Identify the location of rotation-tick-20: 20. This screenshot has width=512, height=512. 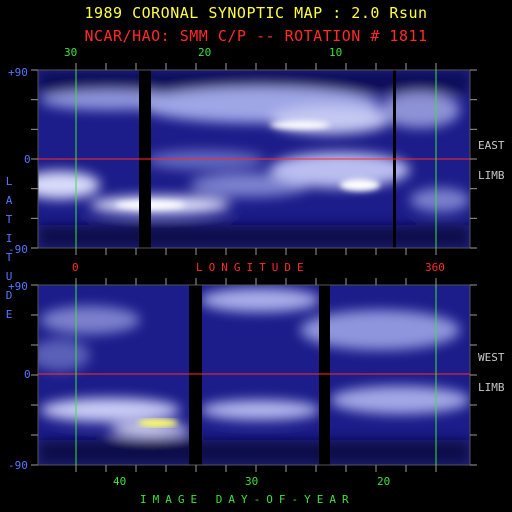
(205, 52).